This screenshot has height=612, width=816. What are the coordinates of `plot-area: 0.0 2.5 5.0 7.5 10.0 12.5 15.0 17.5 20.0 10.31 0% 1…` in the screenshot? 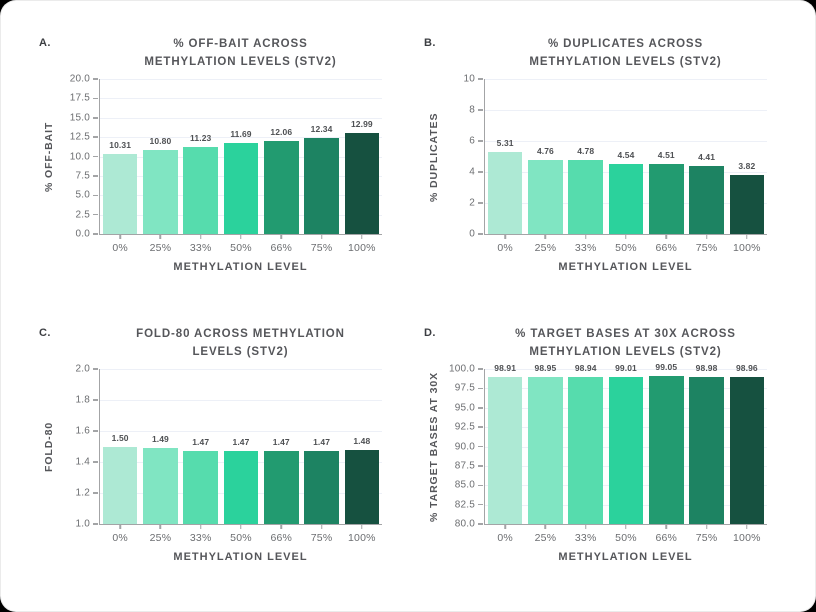 It's located at (226, 164).